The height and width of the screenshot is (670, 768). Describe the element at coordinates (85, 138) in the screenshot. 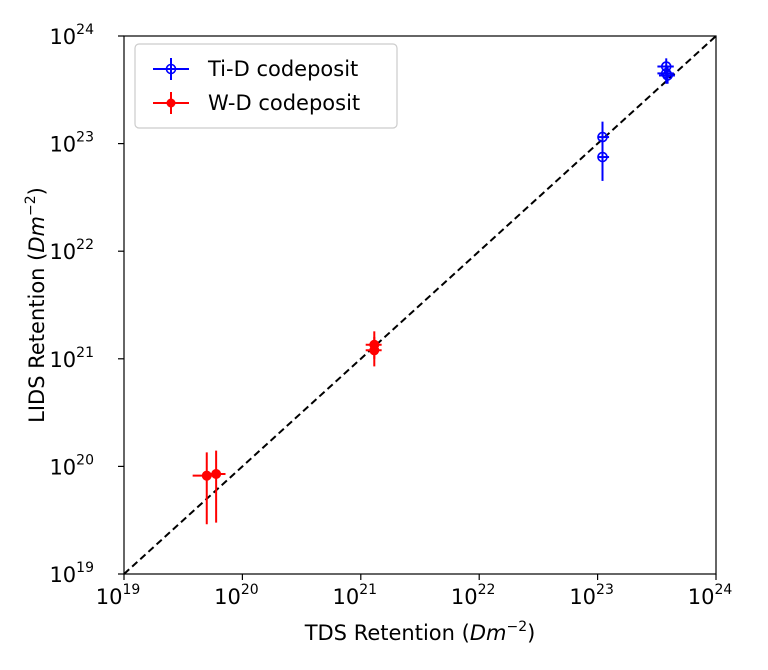

I see `y-tick-label-exp: 23` at that location.